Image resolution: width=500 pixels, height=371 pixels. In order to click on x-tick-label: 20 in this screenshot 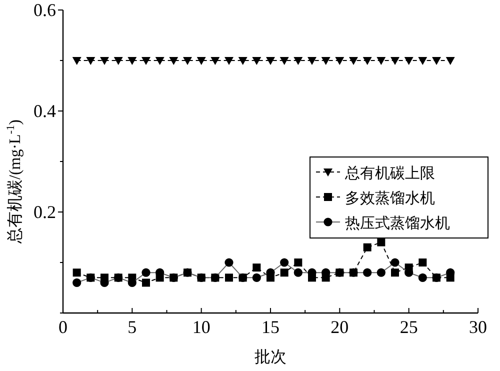, I will do `click(339, 327)`.